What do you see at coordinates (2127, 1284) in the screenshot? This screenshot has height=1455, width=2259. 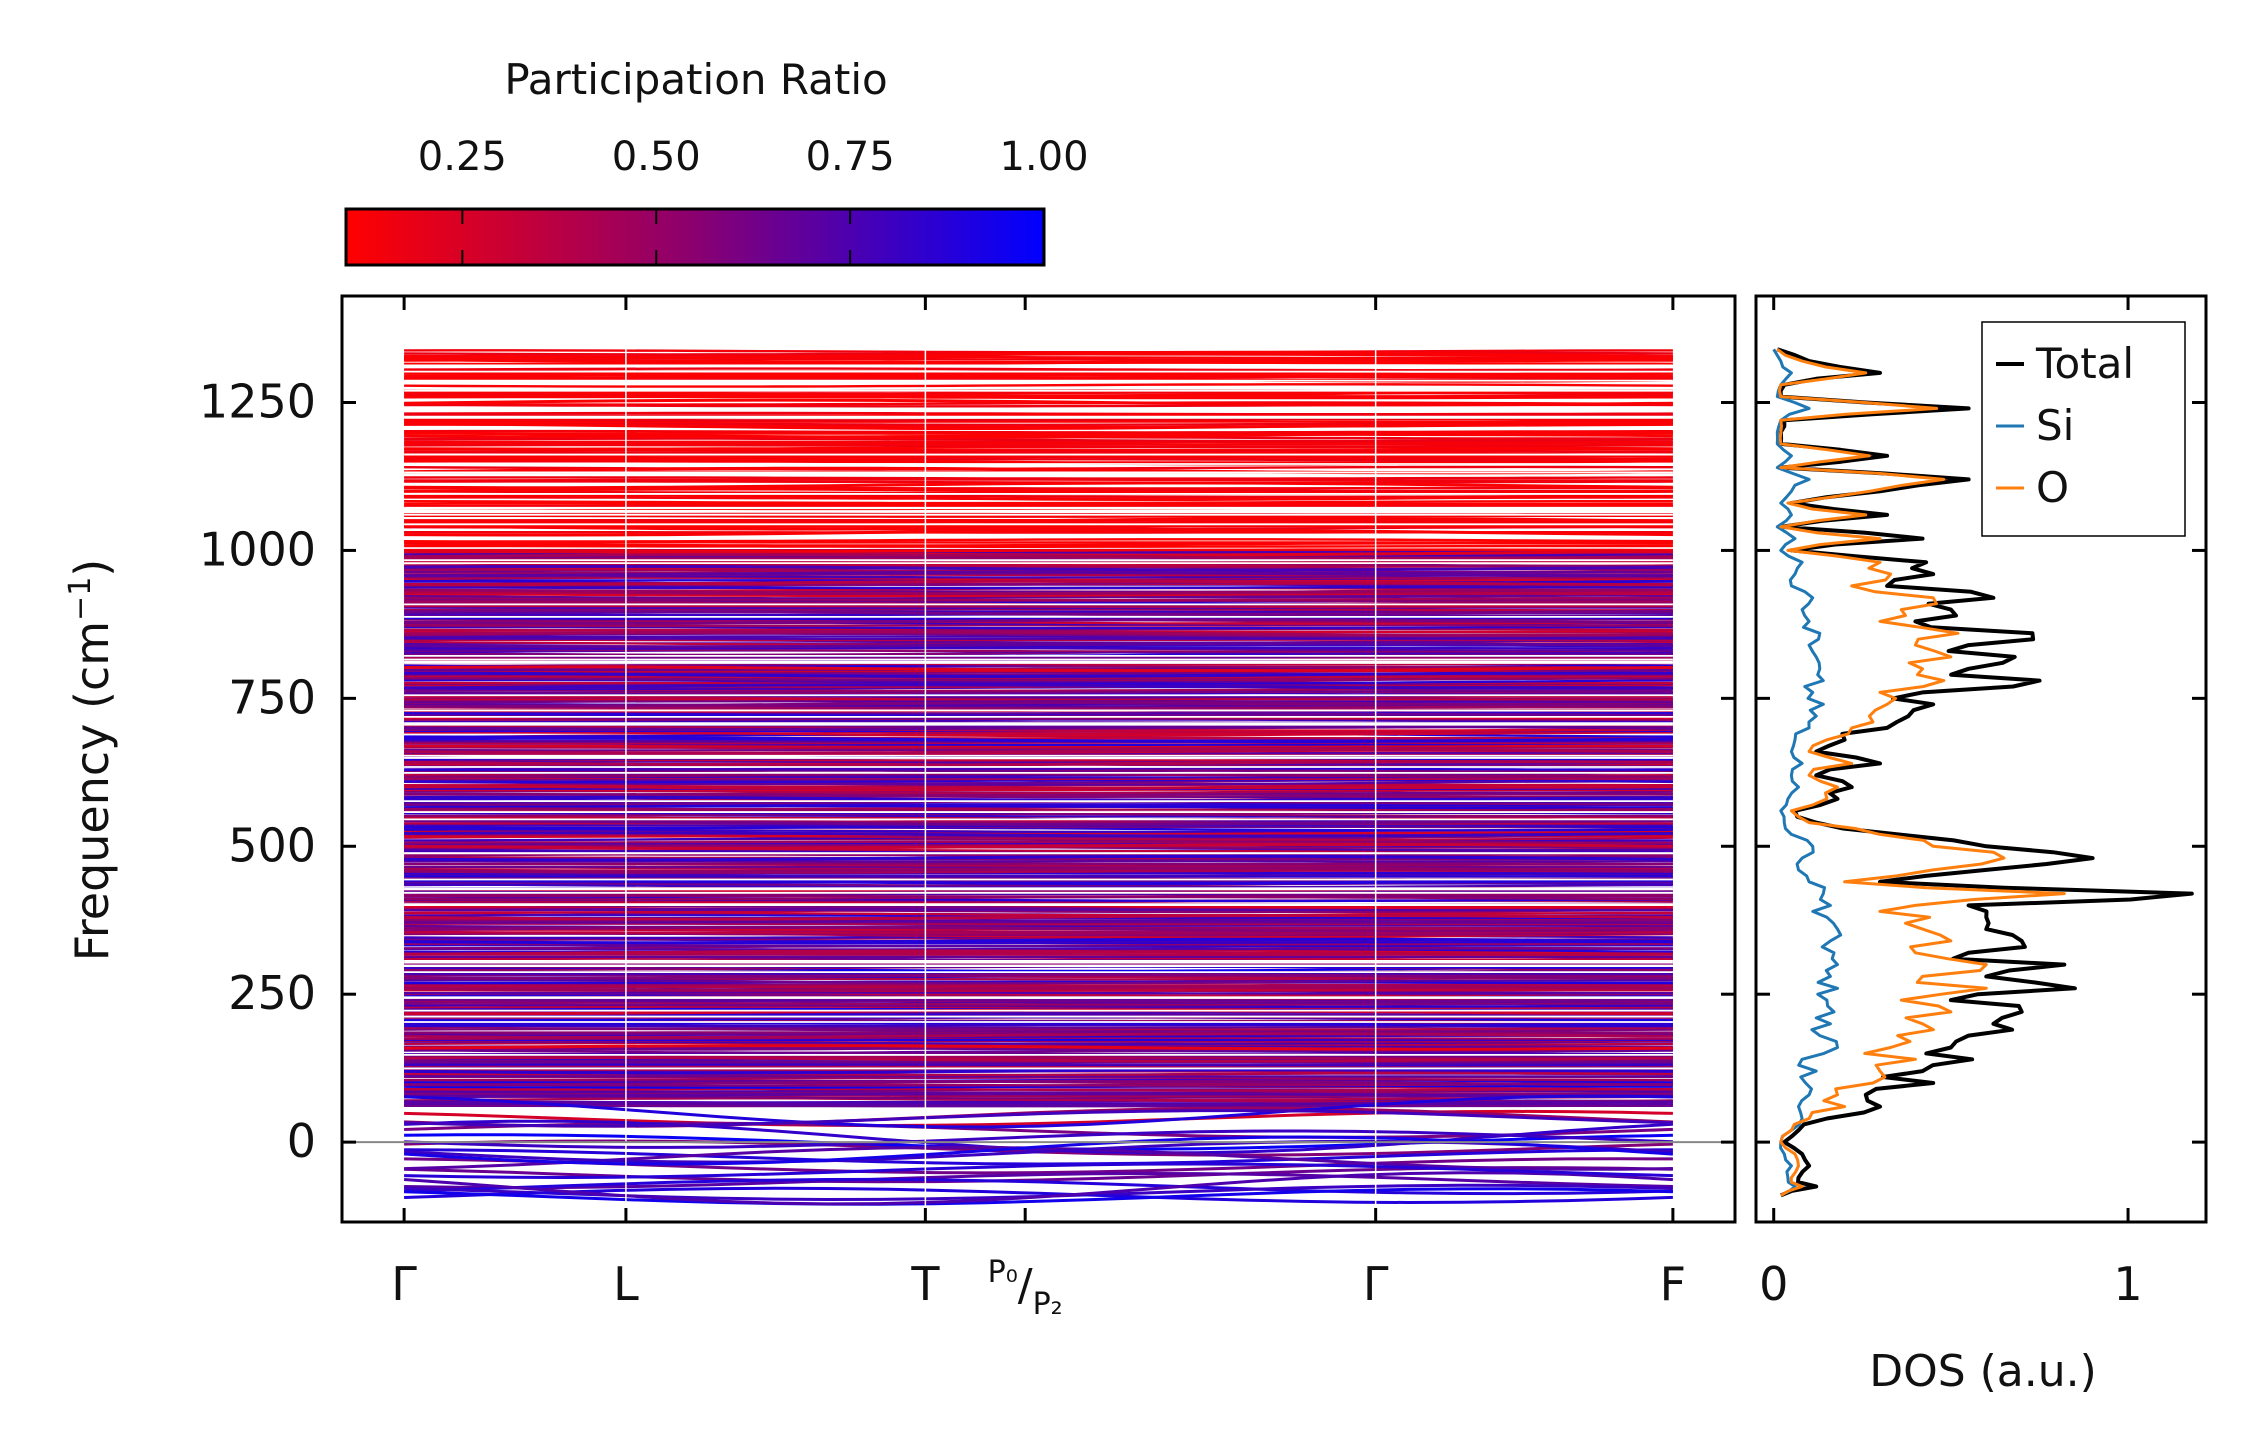 I see `dos-x-tick-label: 1` at bounding box center [2127, 1284].